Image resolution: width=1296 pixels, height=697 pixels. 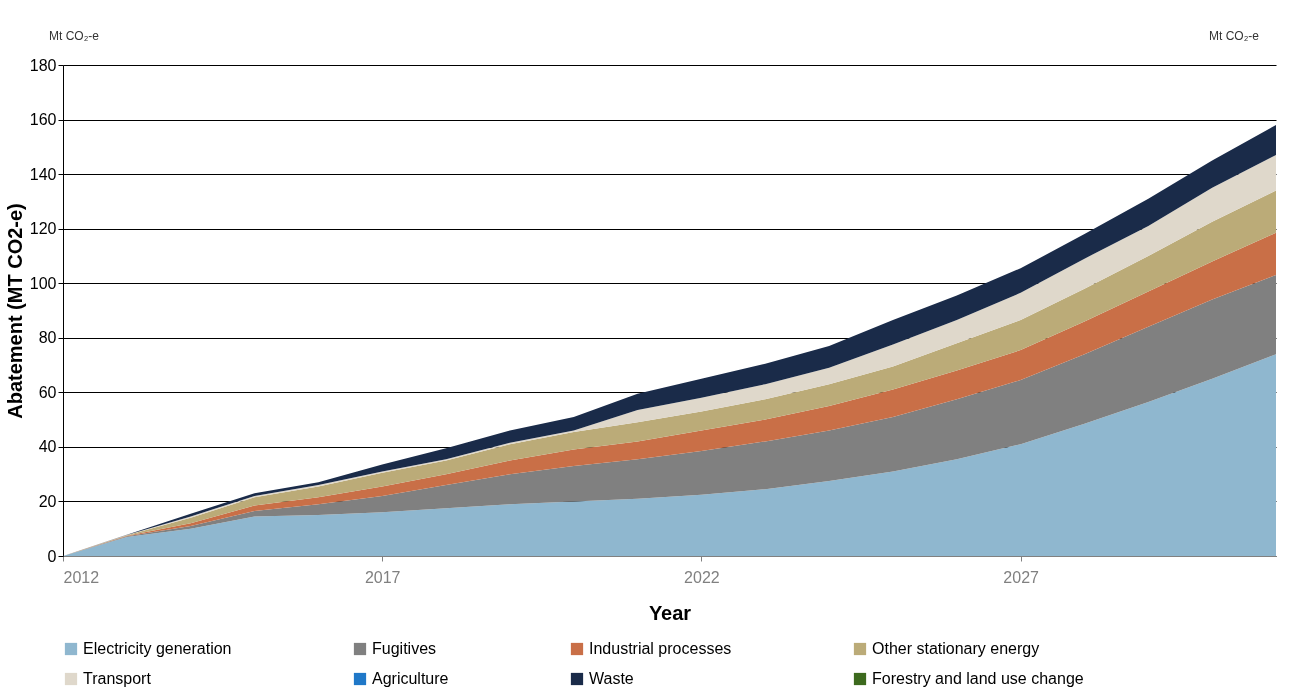 What do you see at coordinates (1021, 577) in the screenshot?
I see `x-tick-label: 2027` at bounding box center [1021, 577].